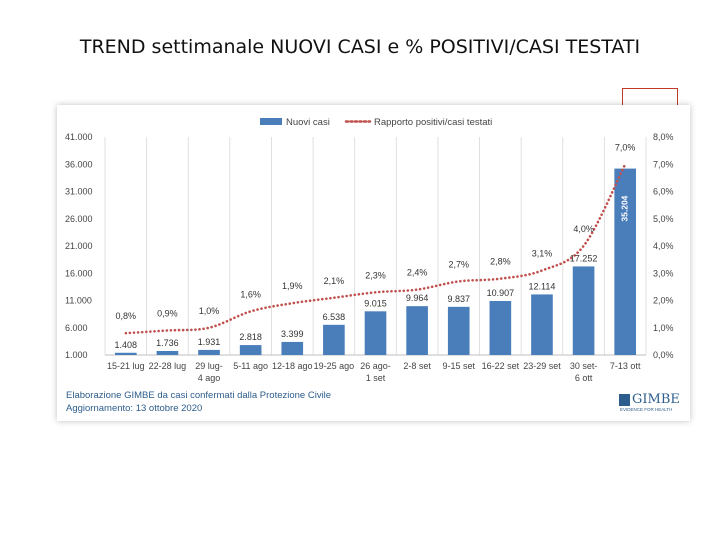 This screenshot has height=540, width=720. I want to click on line-value-label: 2,7%, so click(458, 264).